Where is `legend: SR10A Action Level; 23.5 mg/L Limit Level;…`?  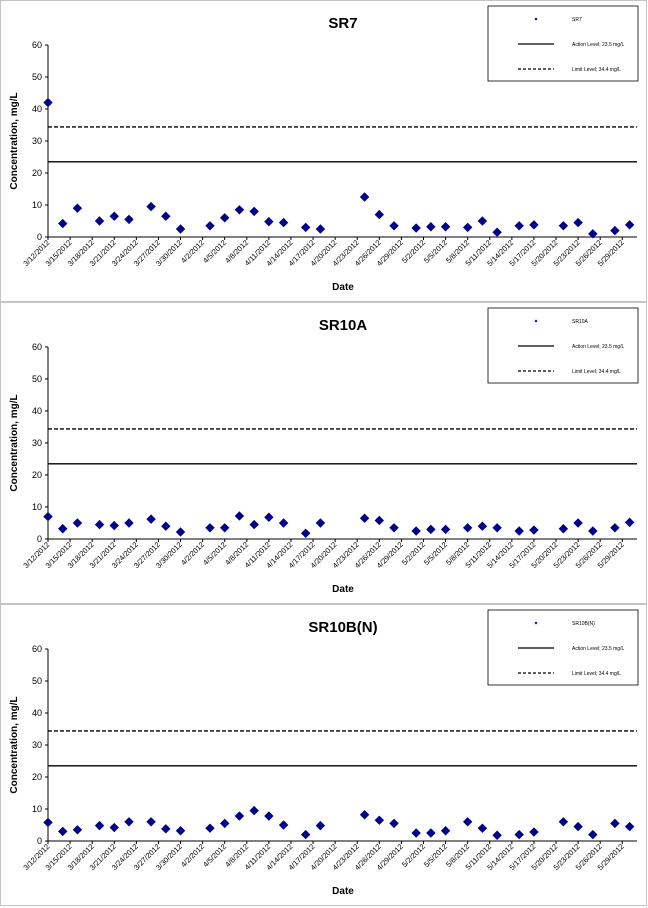 legend: SR10A Action Level; 23.5 mg/L Limit Level;… is located at coordinates (563, 345).